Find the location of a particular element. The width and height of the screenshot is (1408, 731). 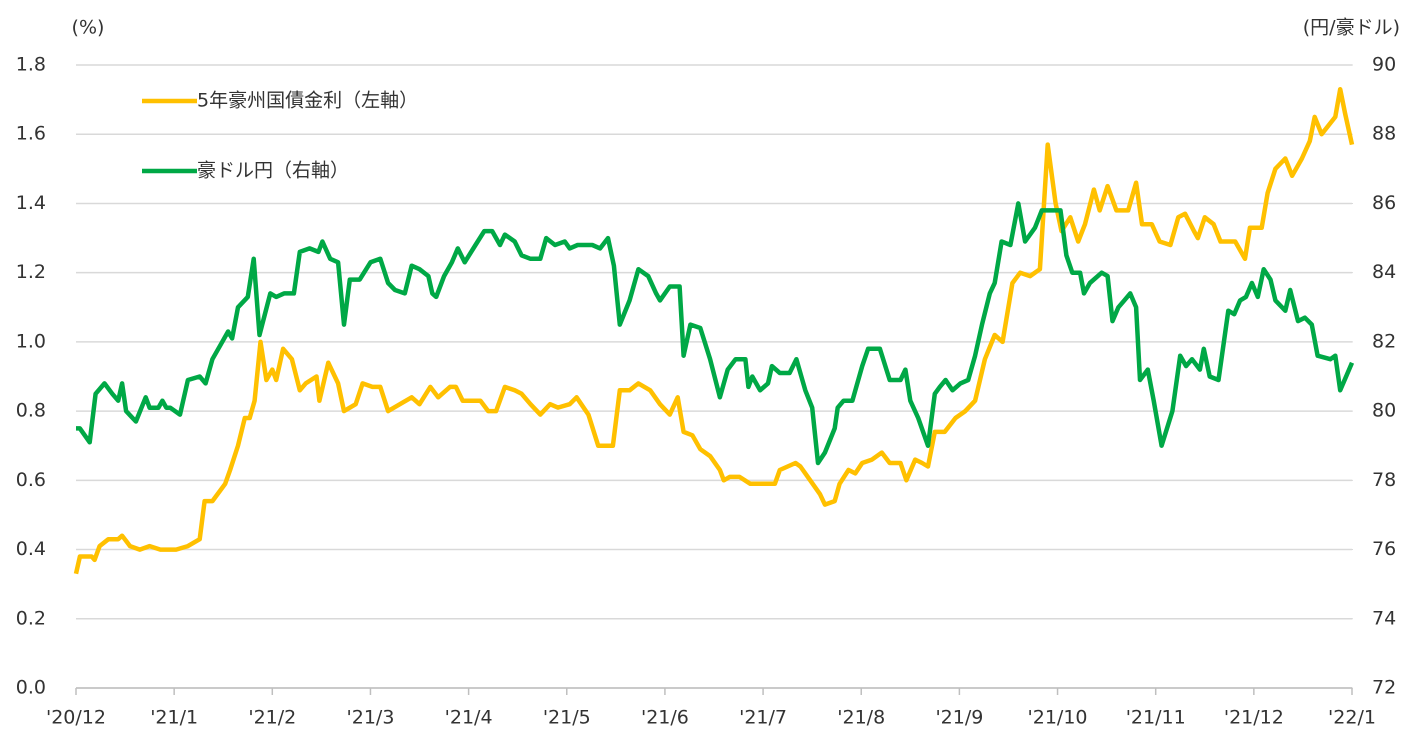

x-tick-label: '21/10 is located at coordinates (1058, 718).